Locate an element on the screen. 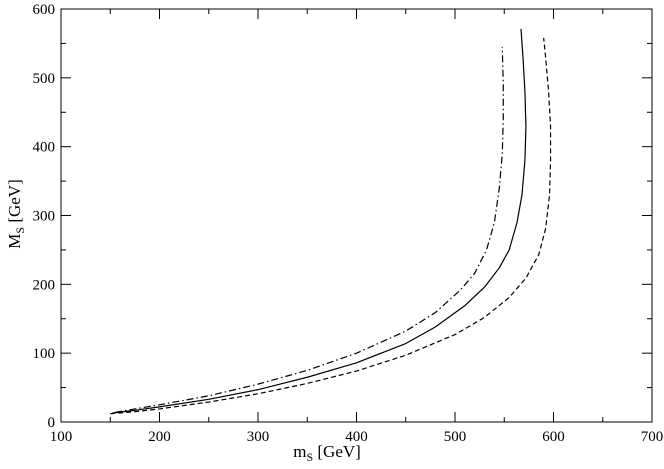 This screenshot has height=469, width=664. x-tick-label: 100 is located at coordinates (61, 437).